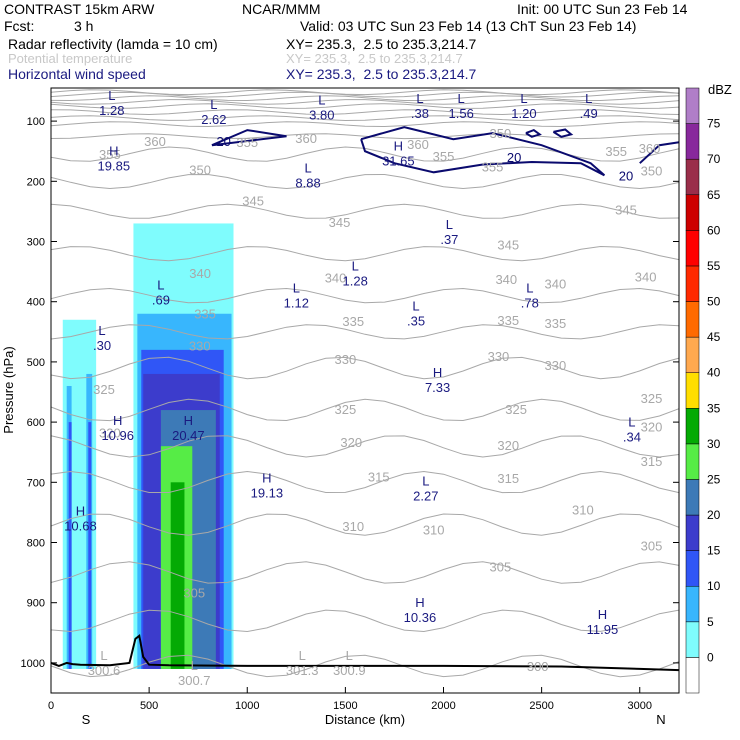  I want to click on field-theta: Potential temperature, so click(70, 58).